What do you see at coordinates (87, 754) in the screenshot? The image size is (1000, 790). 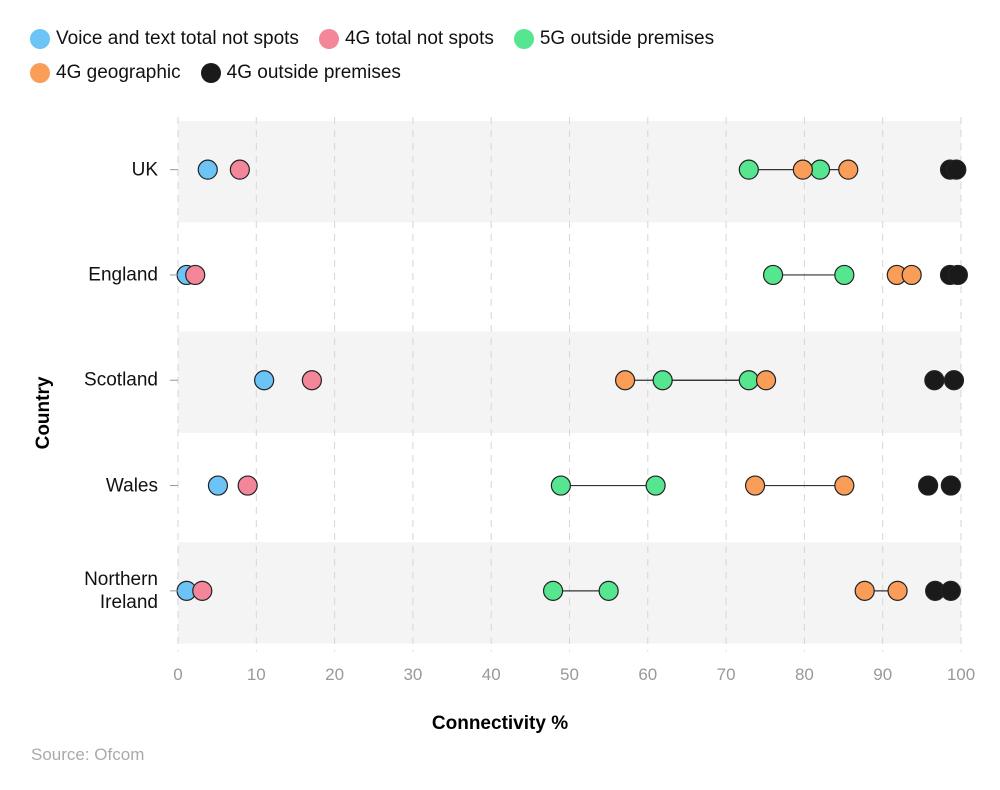 I see `source: Source: Ofcom` at bounding box center [87, 754].